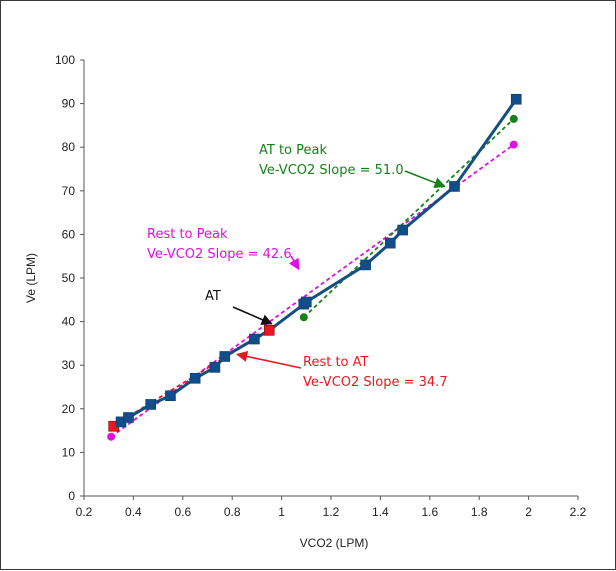 The height and width of the screenshot is (571, 616). I want to click on x-tick-label: 0.6, so click(182, 512).